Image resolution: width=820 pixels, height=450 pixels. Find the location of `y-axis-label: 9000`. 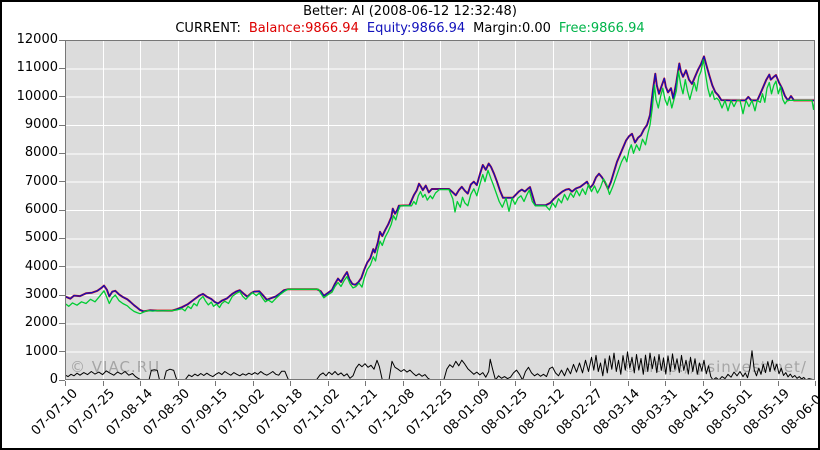

y-axis-label: 9000 is located at coordinates (41, 124).